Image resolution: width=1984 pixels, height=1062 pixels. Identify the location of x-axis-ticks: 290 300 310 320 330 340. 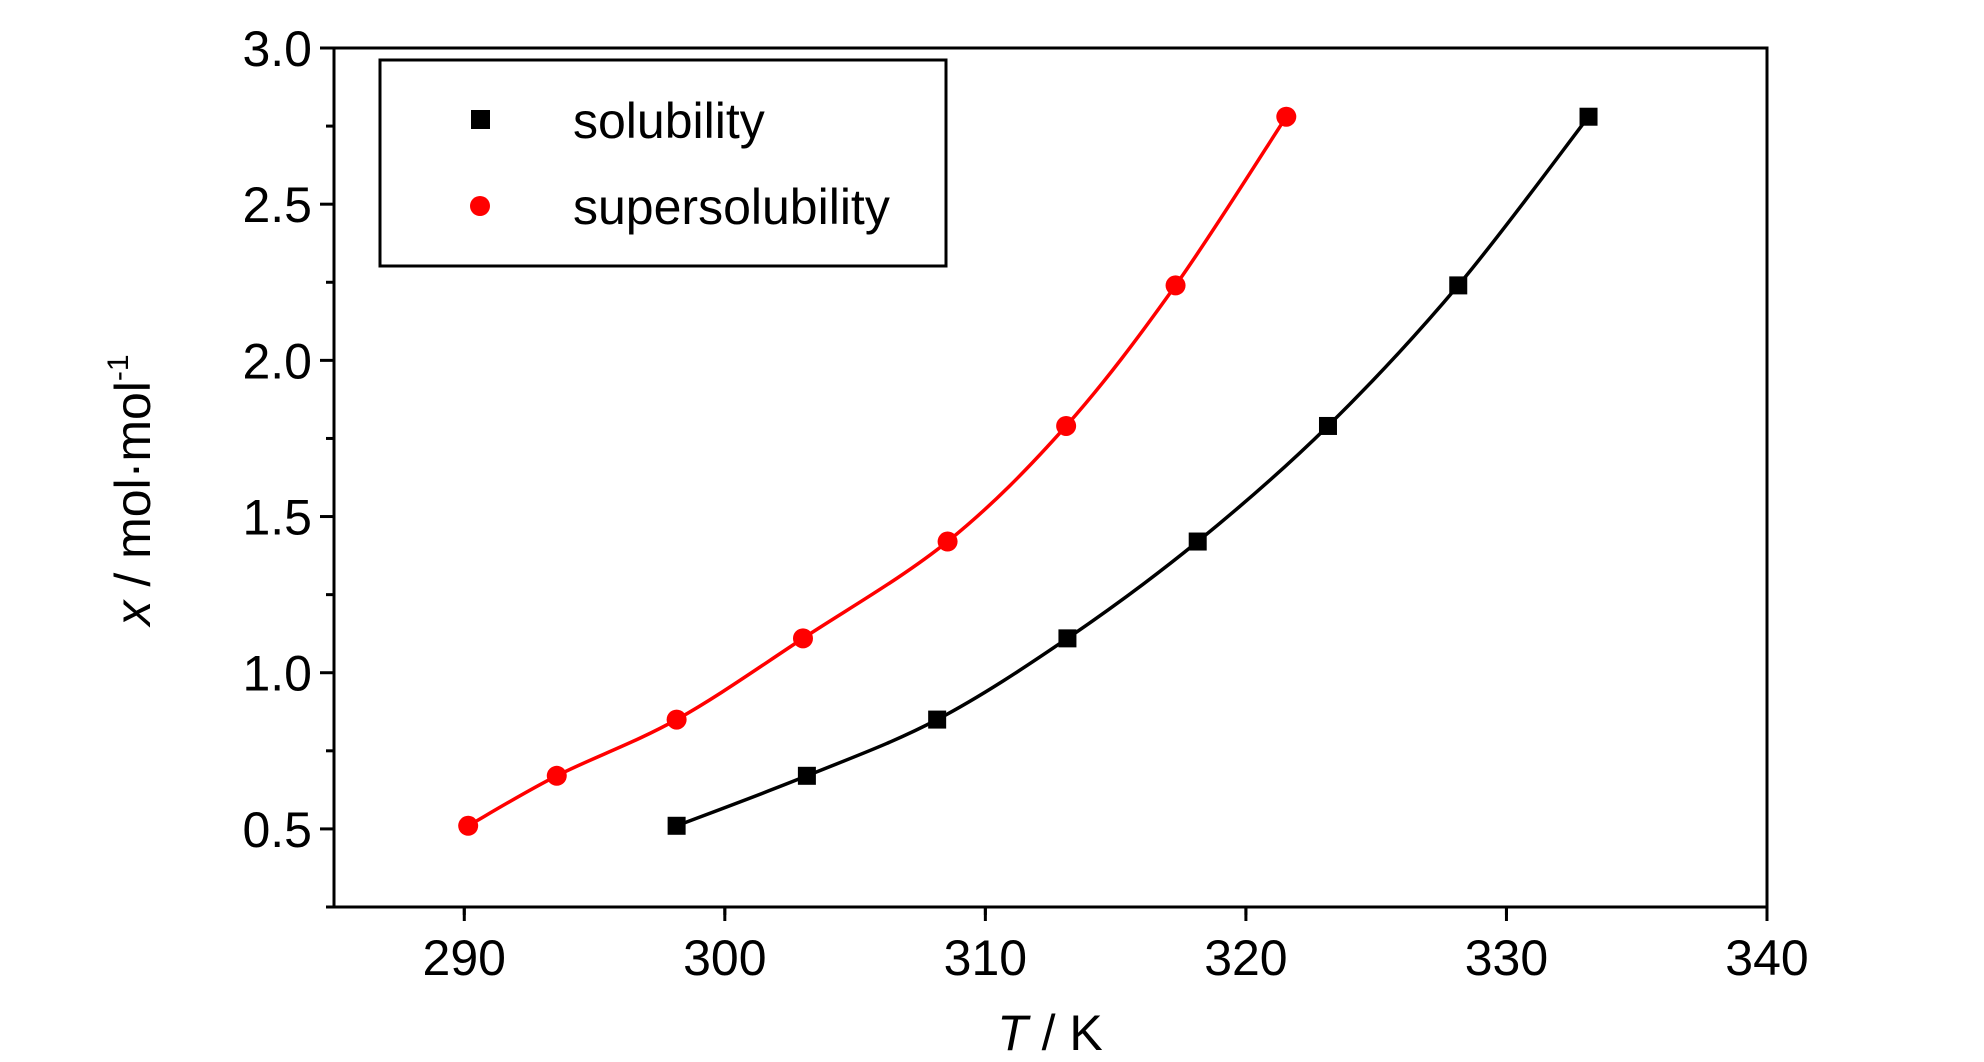
(1116, 946).